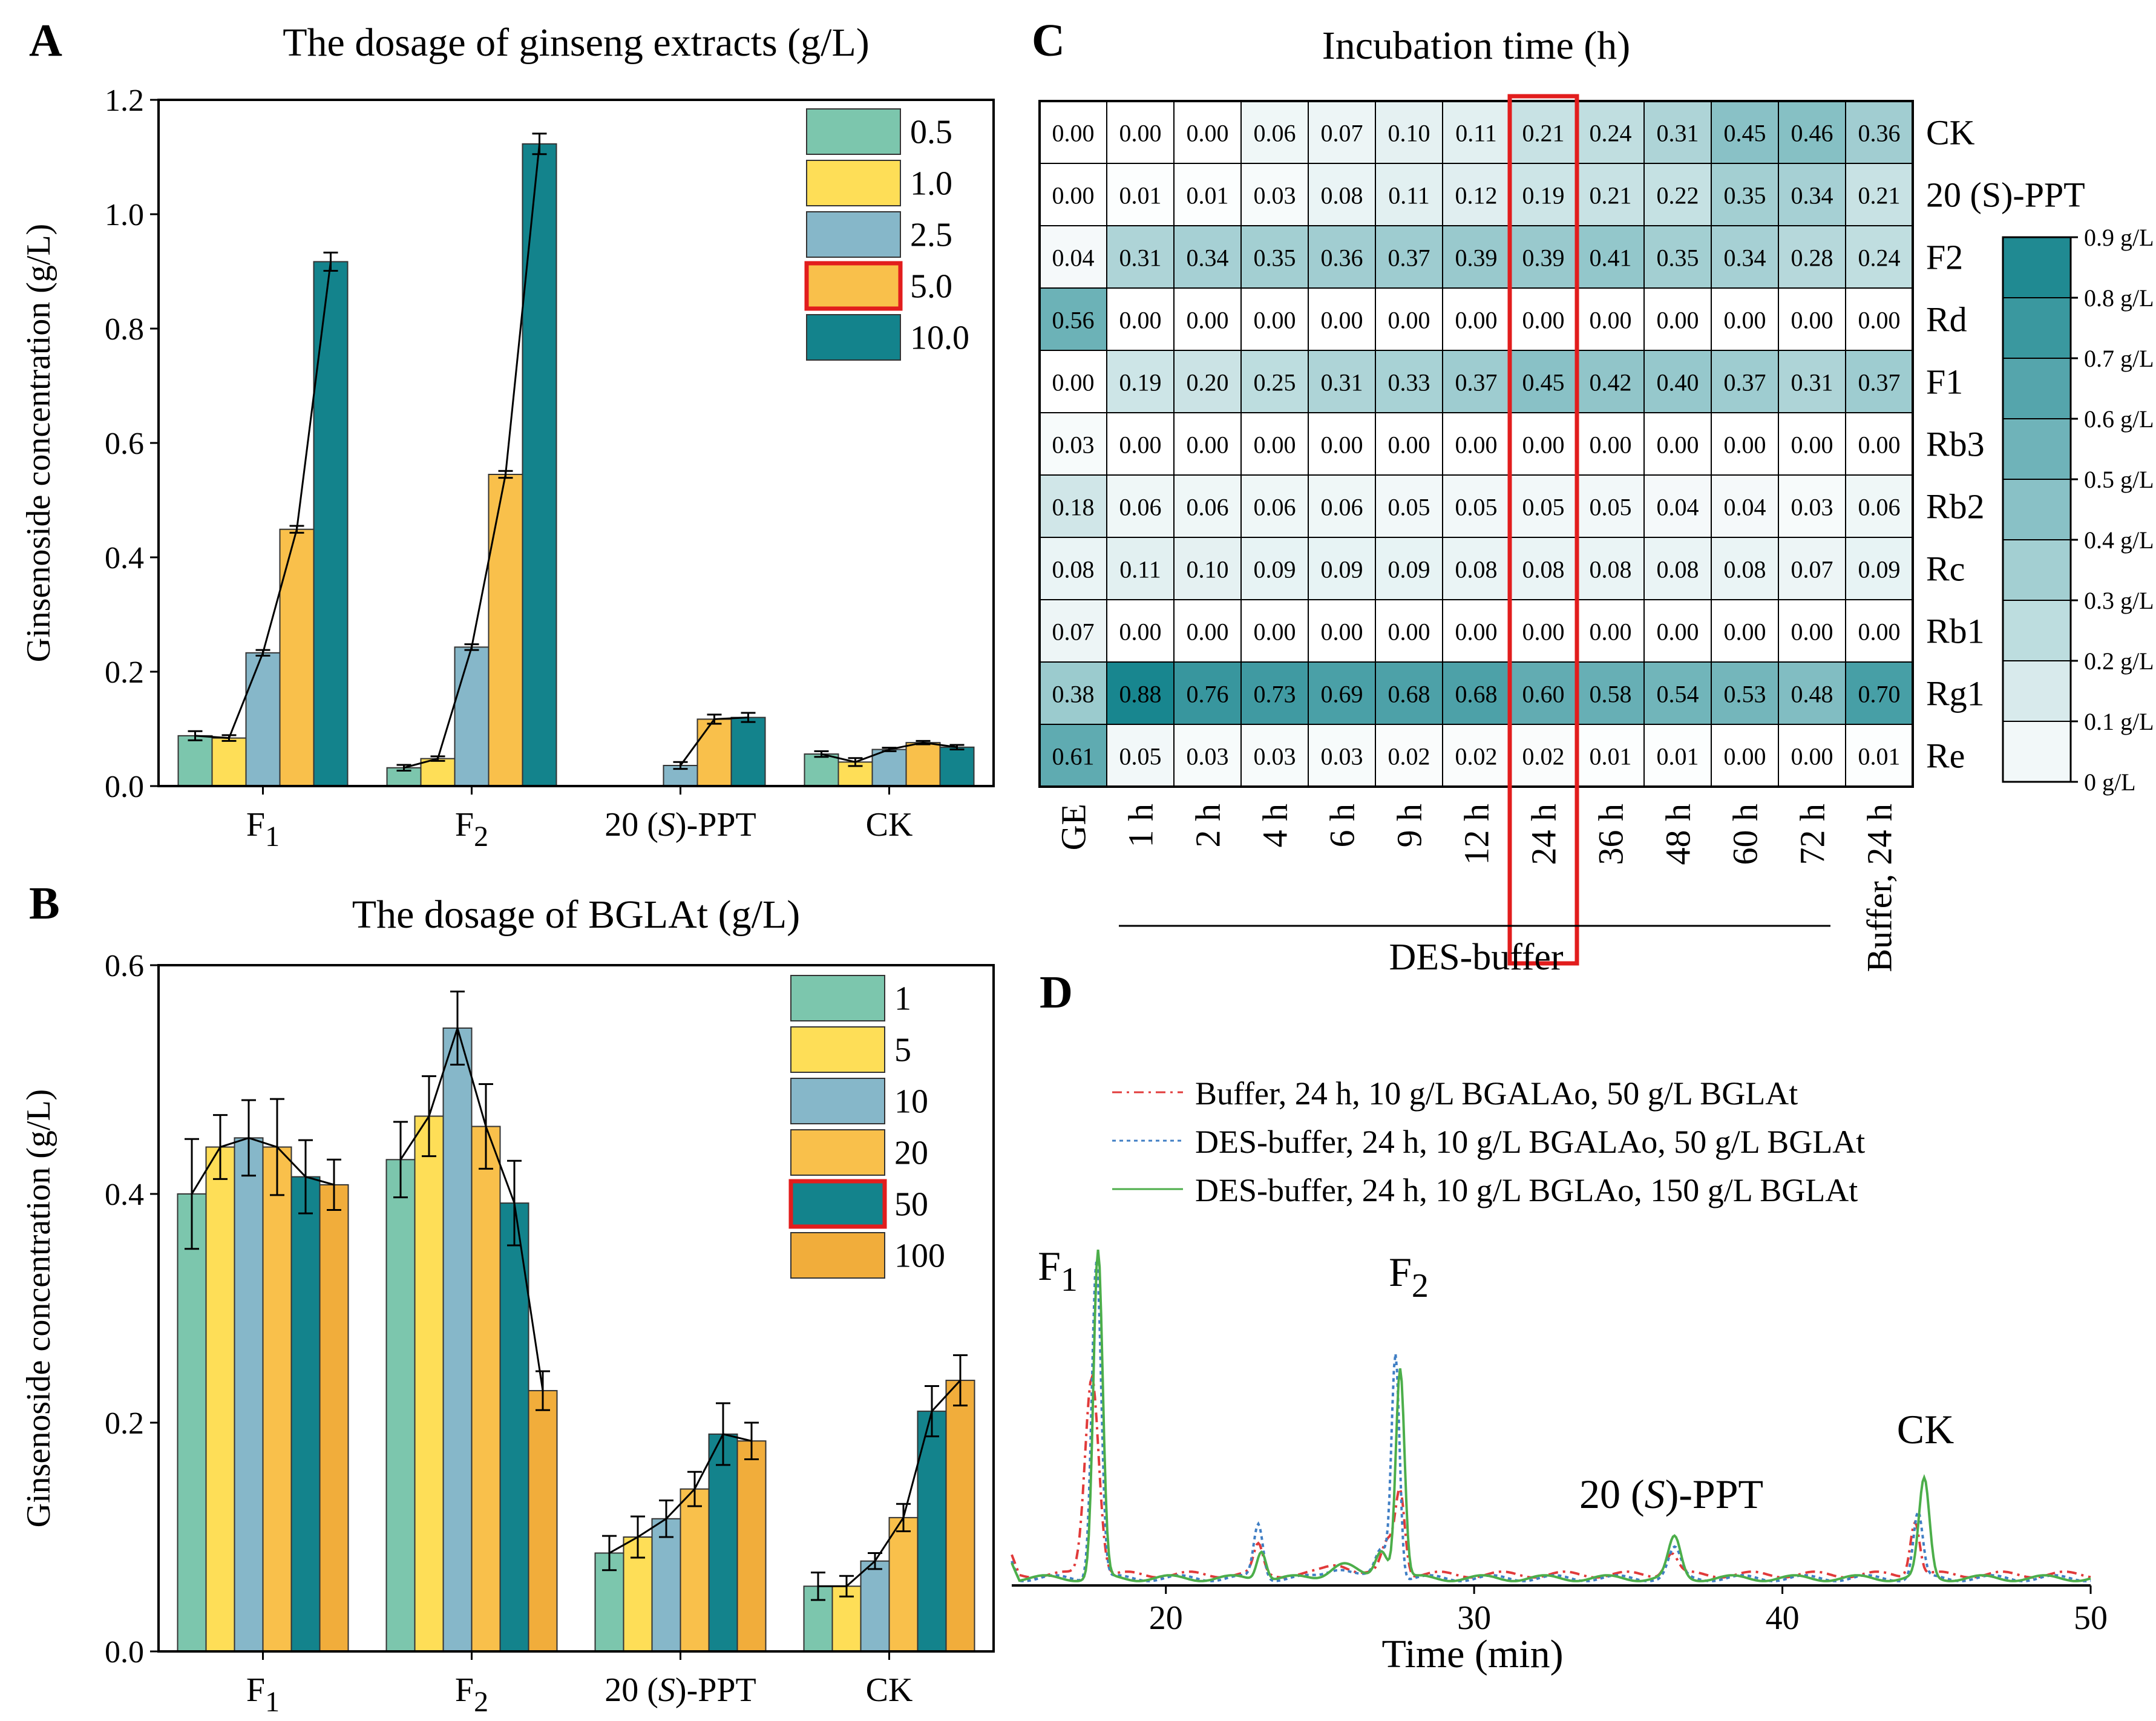 The height and width of the screenshot is (1721, 2156). Describe the element at coordinates (1611, 756) in the screenshot. I see `c-cell-value: 0.01` at that location.